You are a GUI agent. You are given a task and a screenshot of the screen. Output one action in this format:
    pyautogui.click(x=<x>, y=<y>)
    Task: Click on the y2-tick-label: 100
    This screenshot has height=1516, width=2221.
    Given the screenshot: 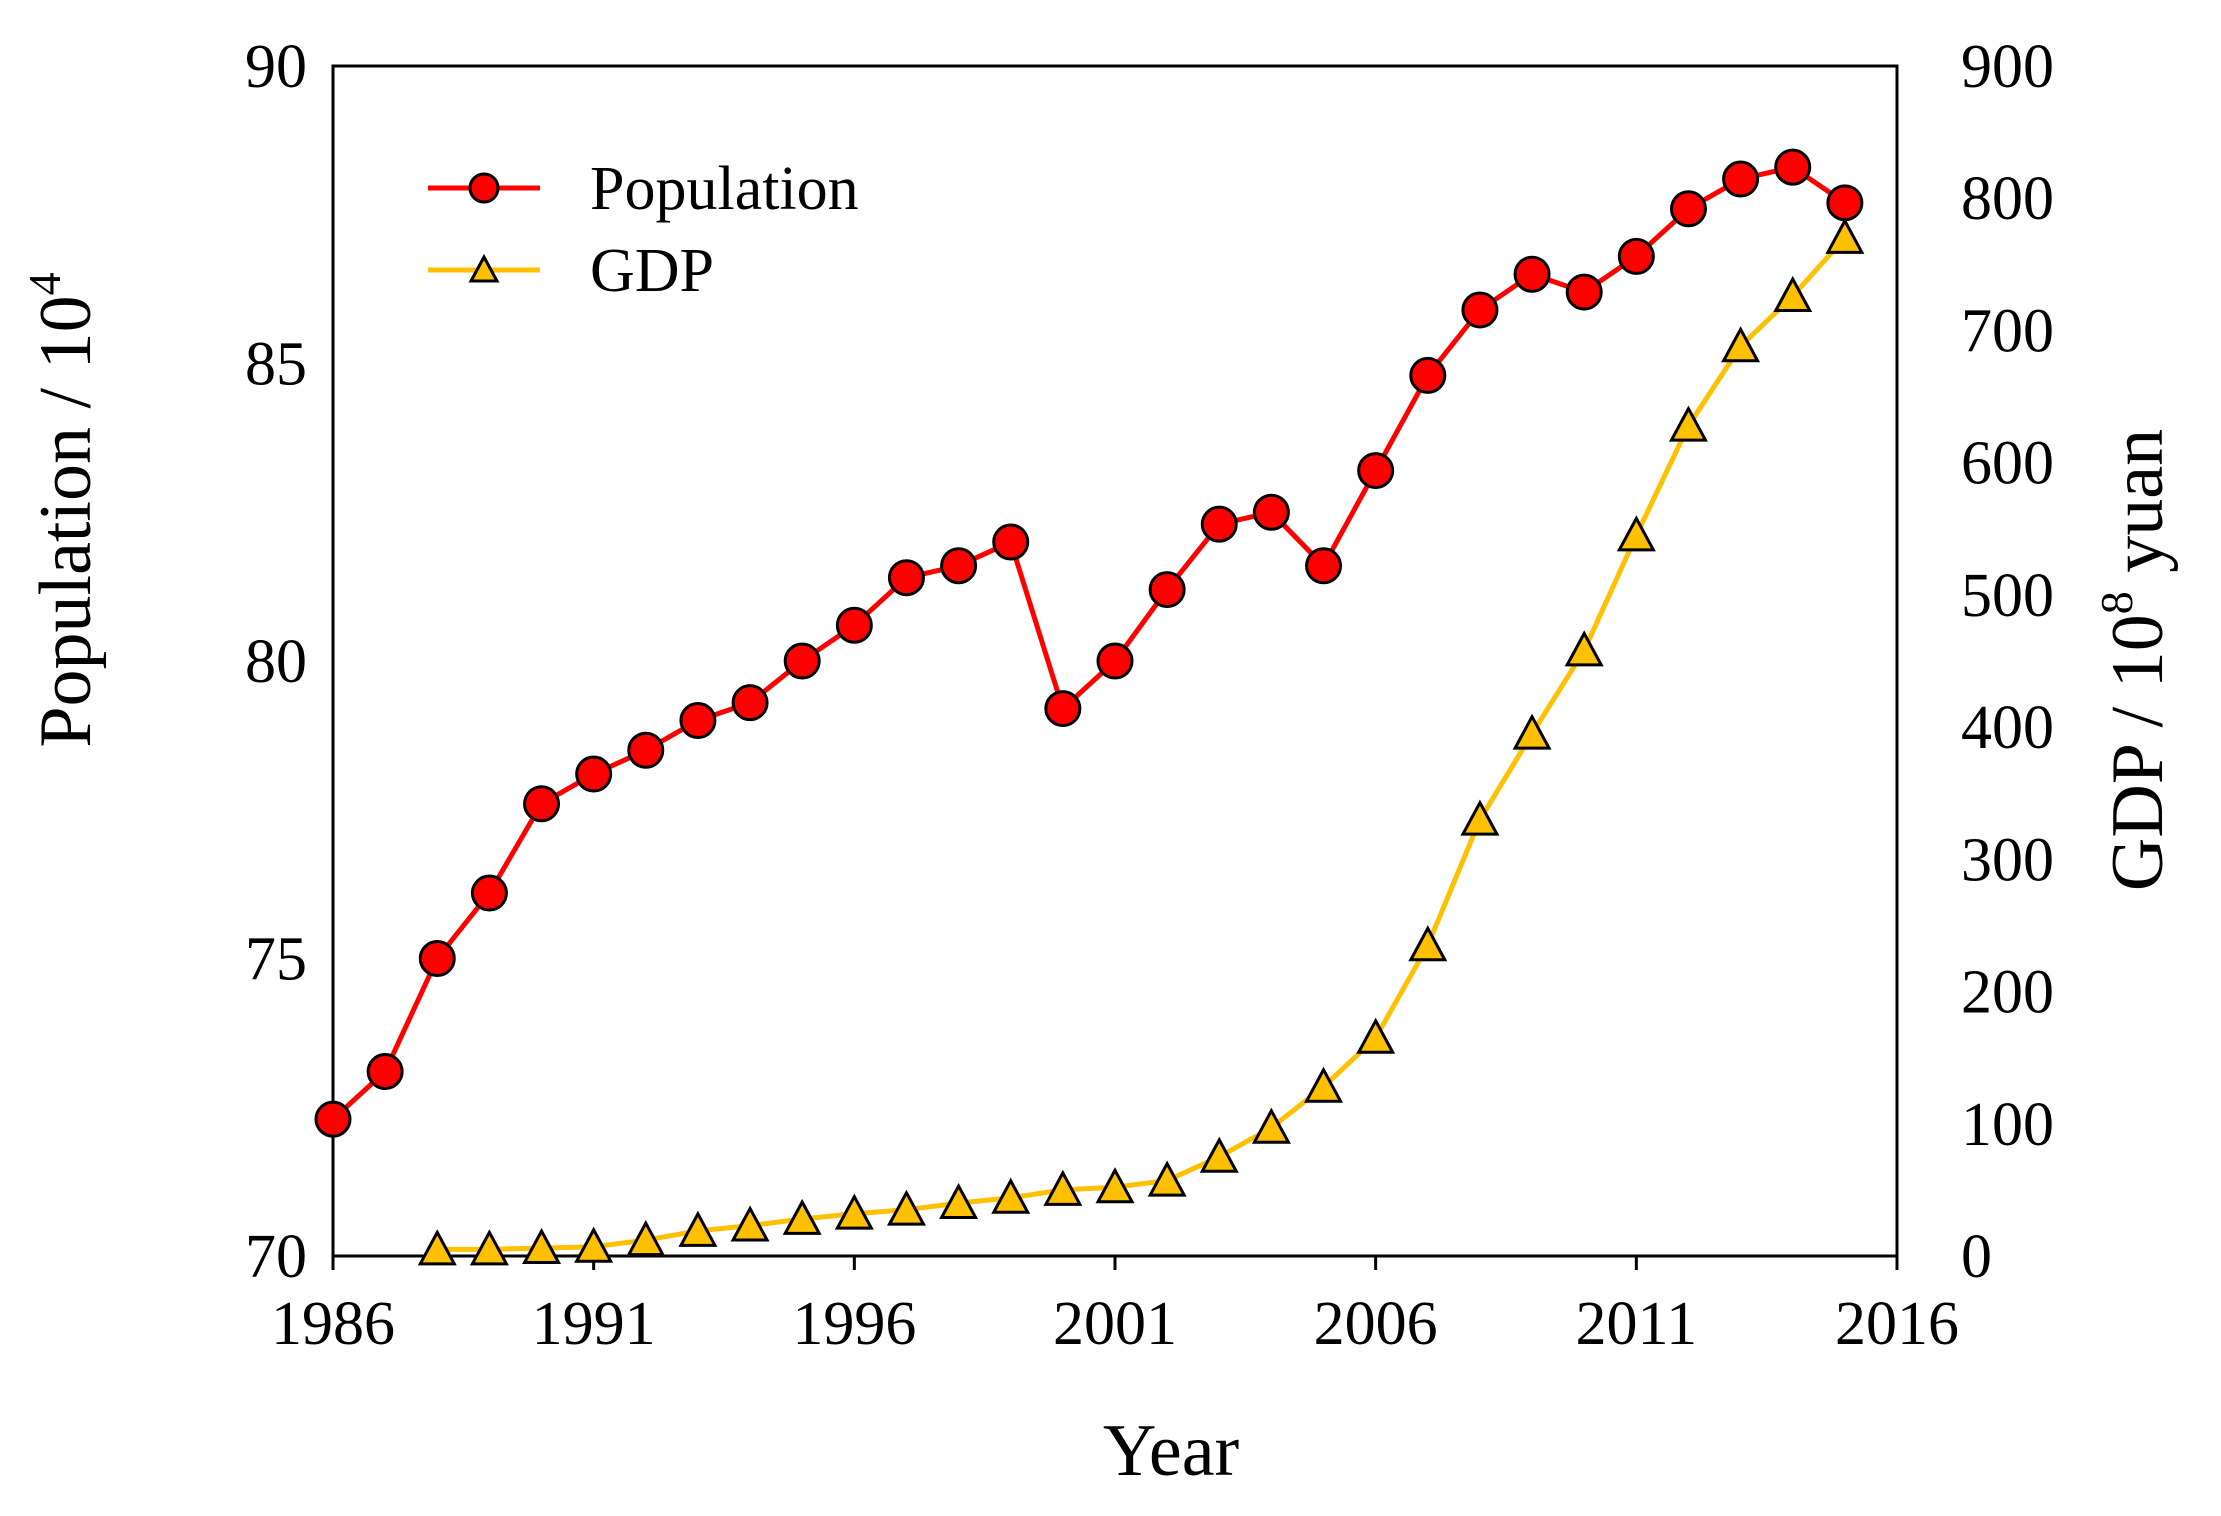 What is the action you would take?
    pyautogui.click(x=2007, y=1125)
    